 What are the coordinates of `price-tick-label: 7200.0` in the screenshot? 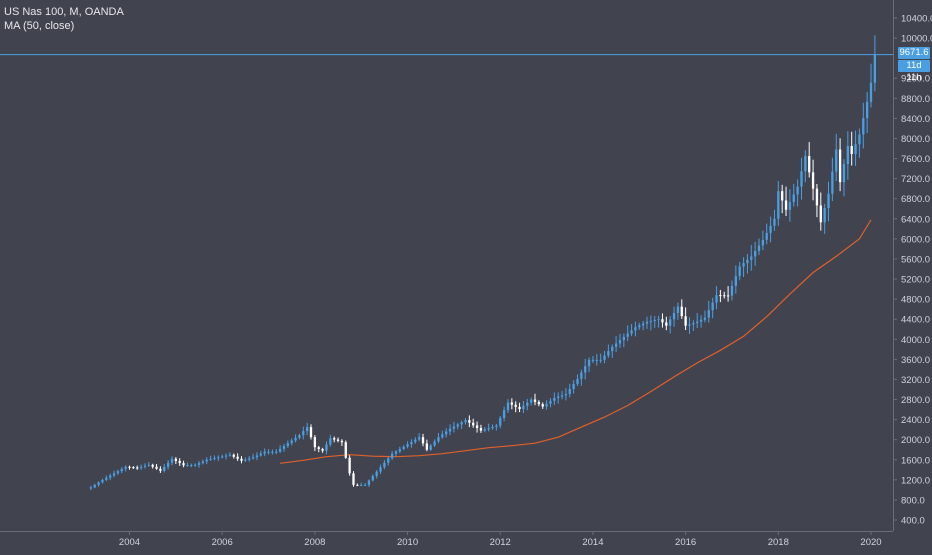 It's located at (915, 179).